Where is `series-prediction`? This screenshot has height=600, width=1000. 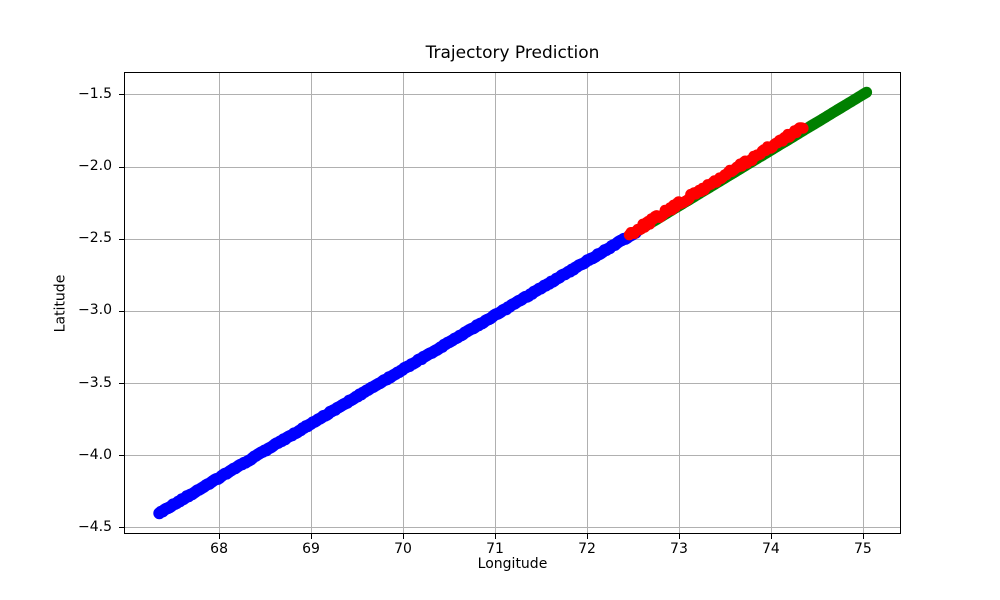 series-prediction is located at coordinates (716, 181).